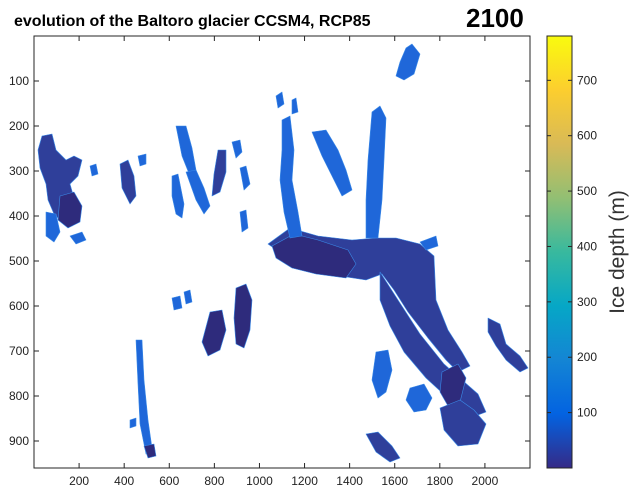  I want to click on glacier-central-trib, so click(291, 177).